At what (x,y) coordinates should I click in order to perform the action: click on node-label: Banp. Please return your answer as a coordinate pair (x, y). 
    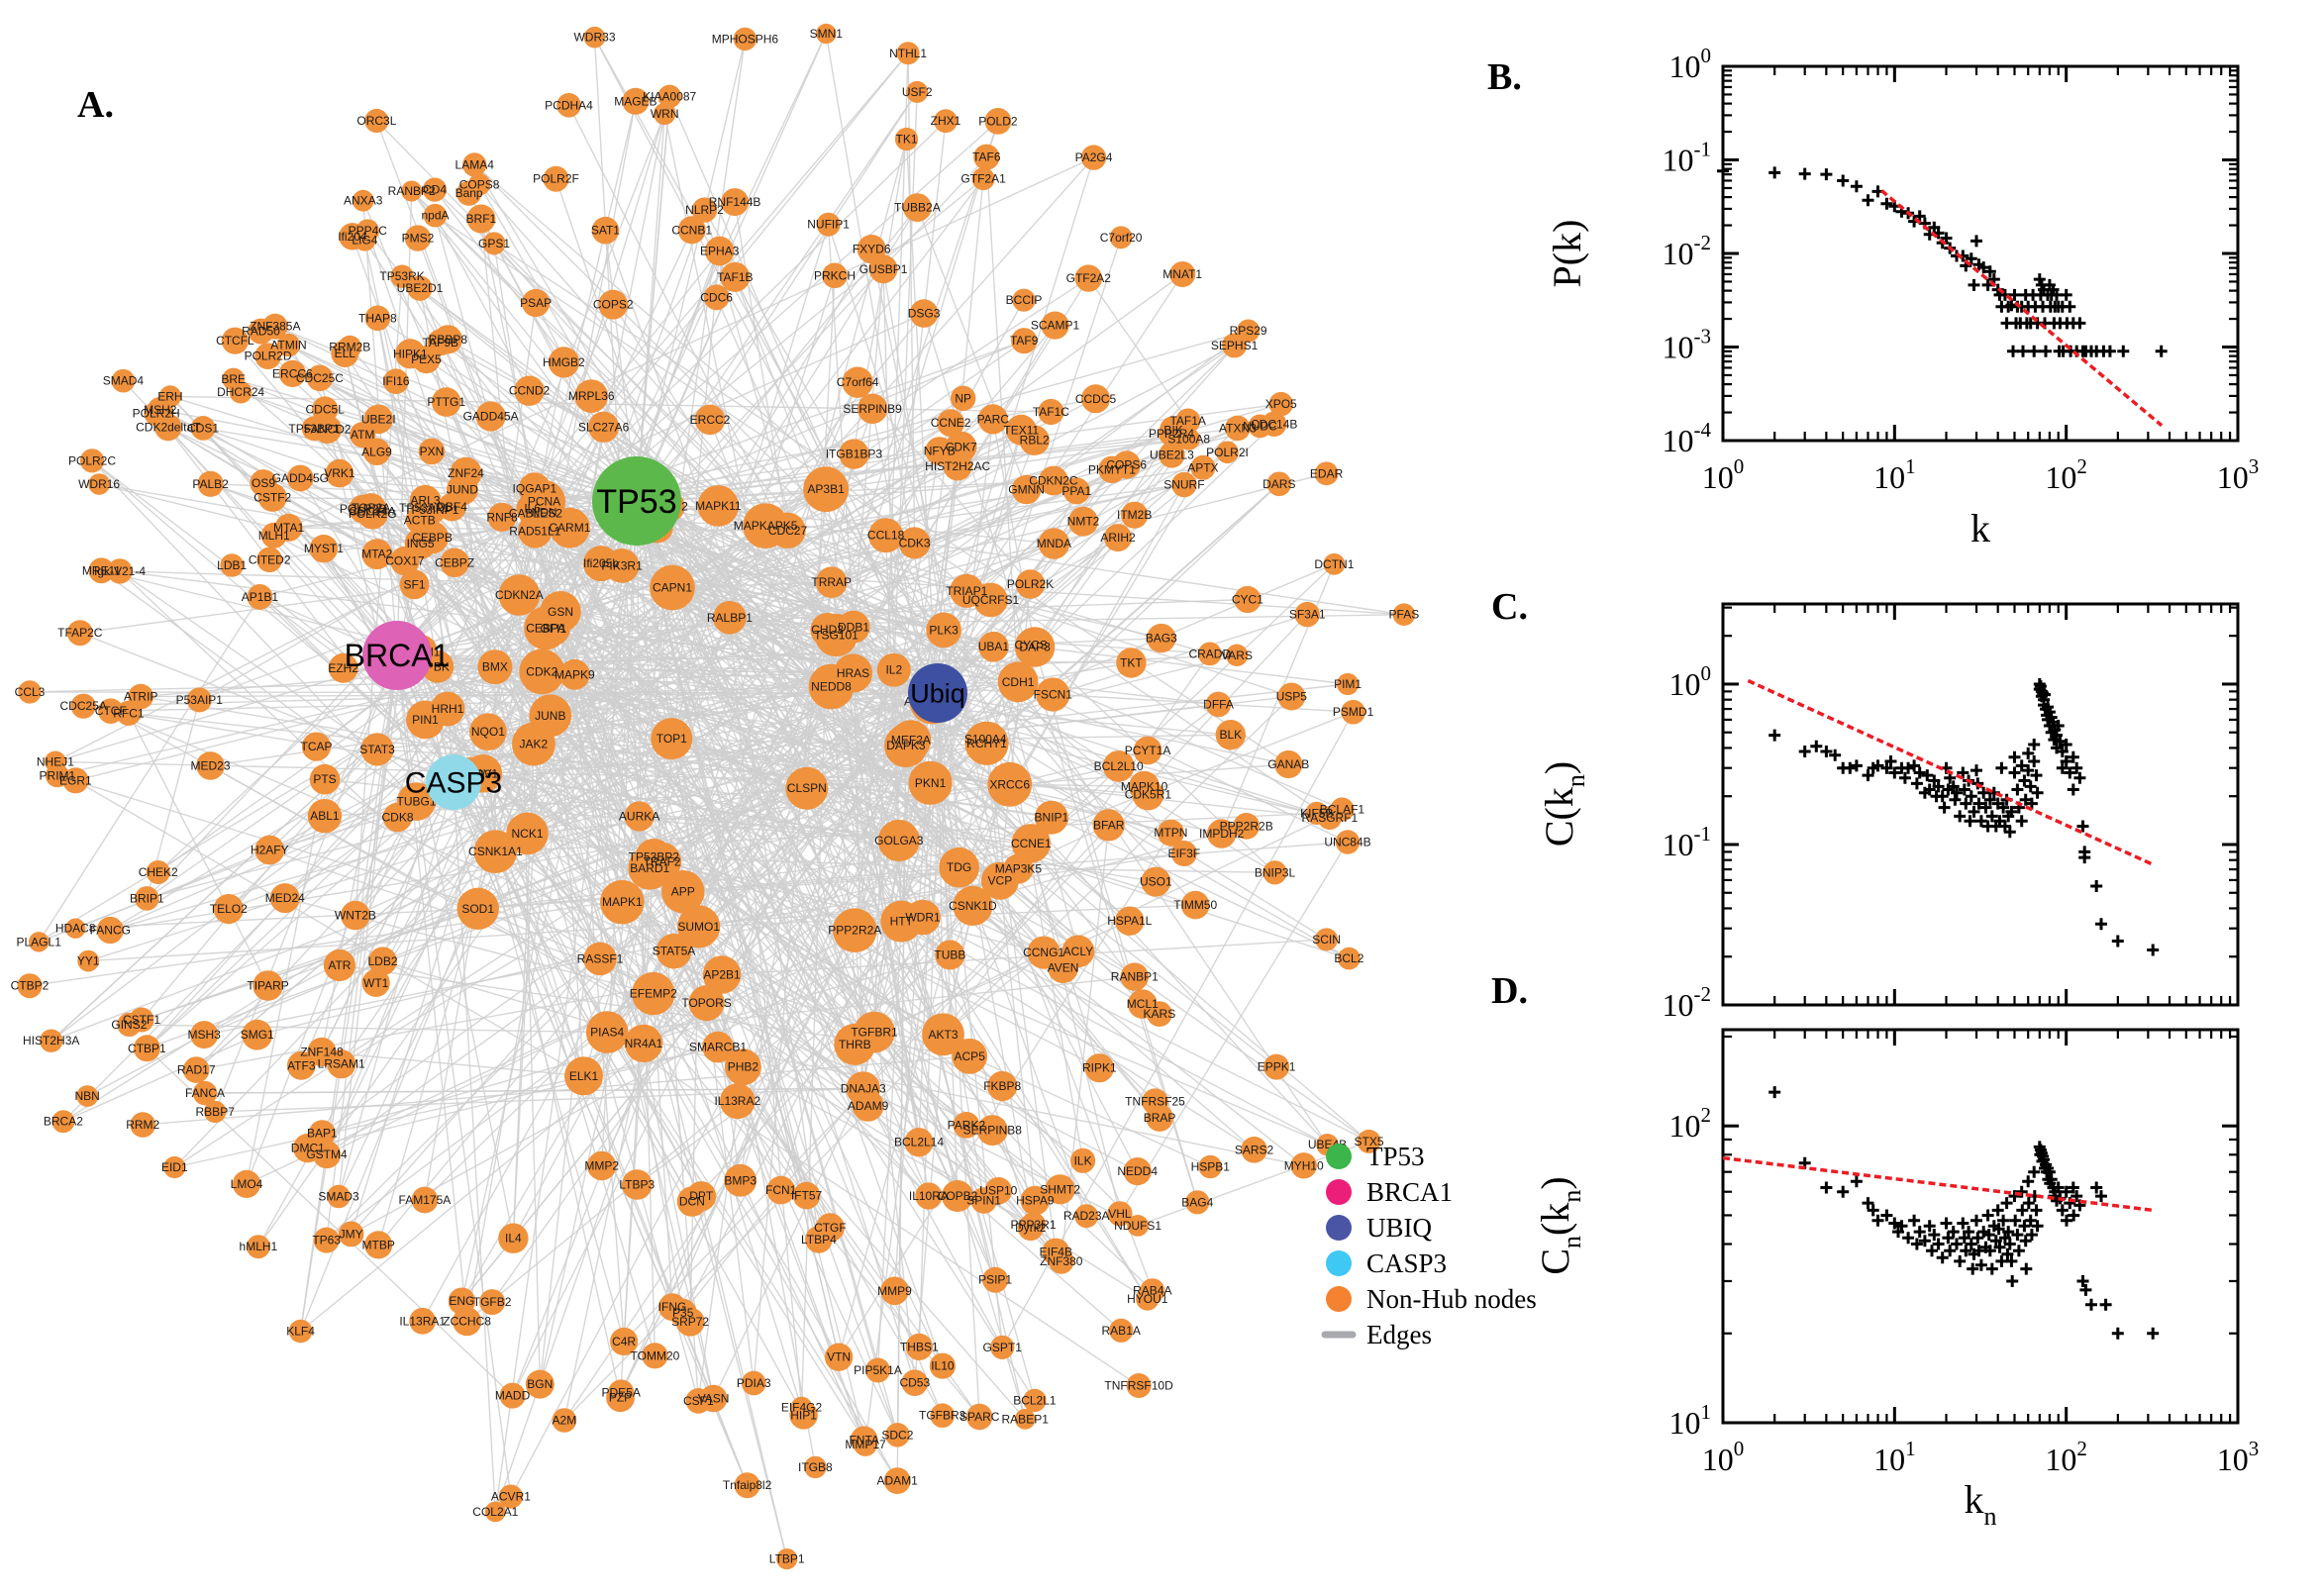
    Looking at the image, I should click on (469, 193).